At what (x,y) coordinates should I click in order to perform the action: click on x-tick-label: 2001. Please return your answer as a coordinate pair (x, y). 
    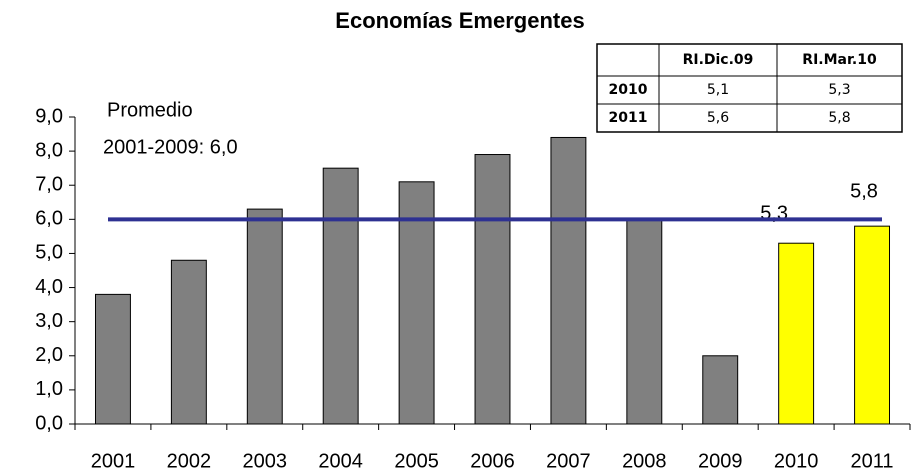
    Looking at the image, I should click on (113, 461).